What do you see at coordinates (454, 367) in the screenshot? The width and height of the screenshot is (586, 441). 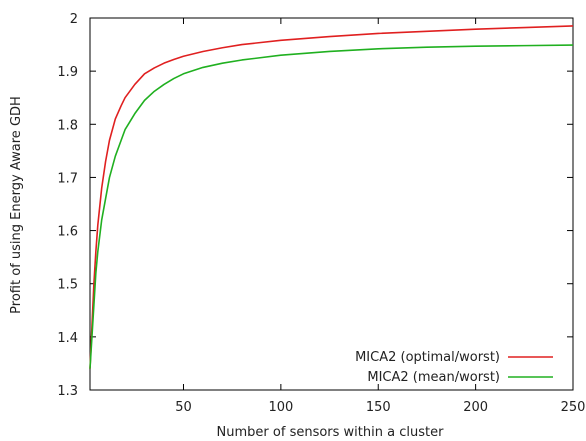 I see `legend: MICA2 (optimal/worst) MICA2 (mean/worst)` at bounding box center [454, 367].